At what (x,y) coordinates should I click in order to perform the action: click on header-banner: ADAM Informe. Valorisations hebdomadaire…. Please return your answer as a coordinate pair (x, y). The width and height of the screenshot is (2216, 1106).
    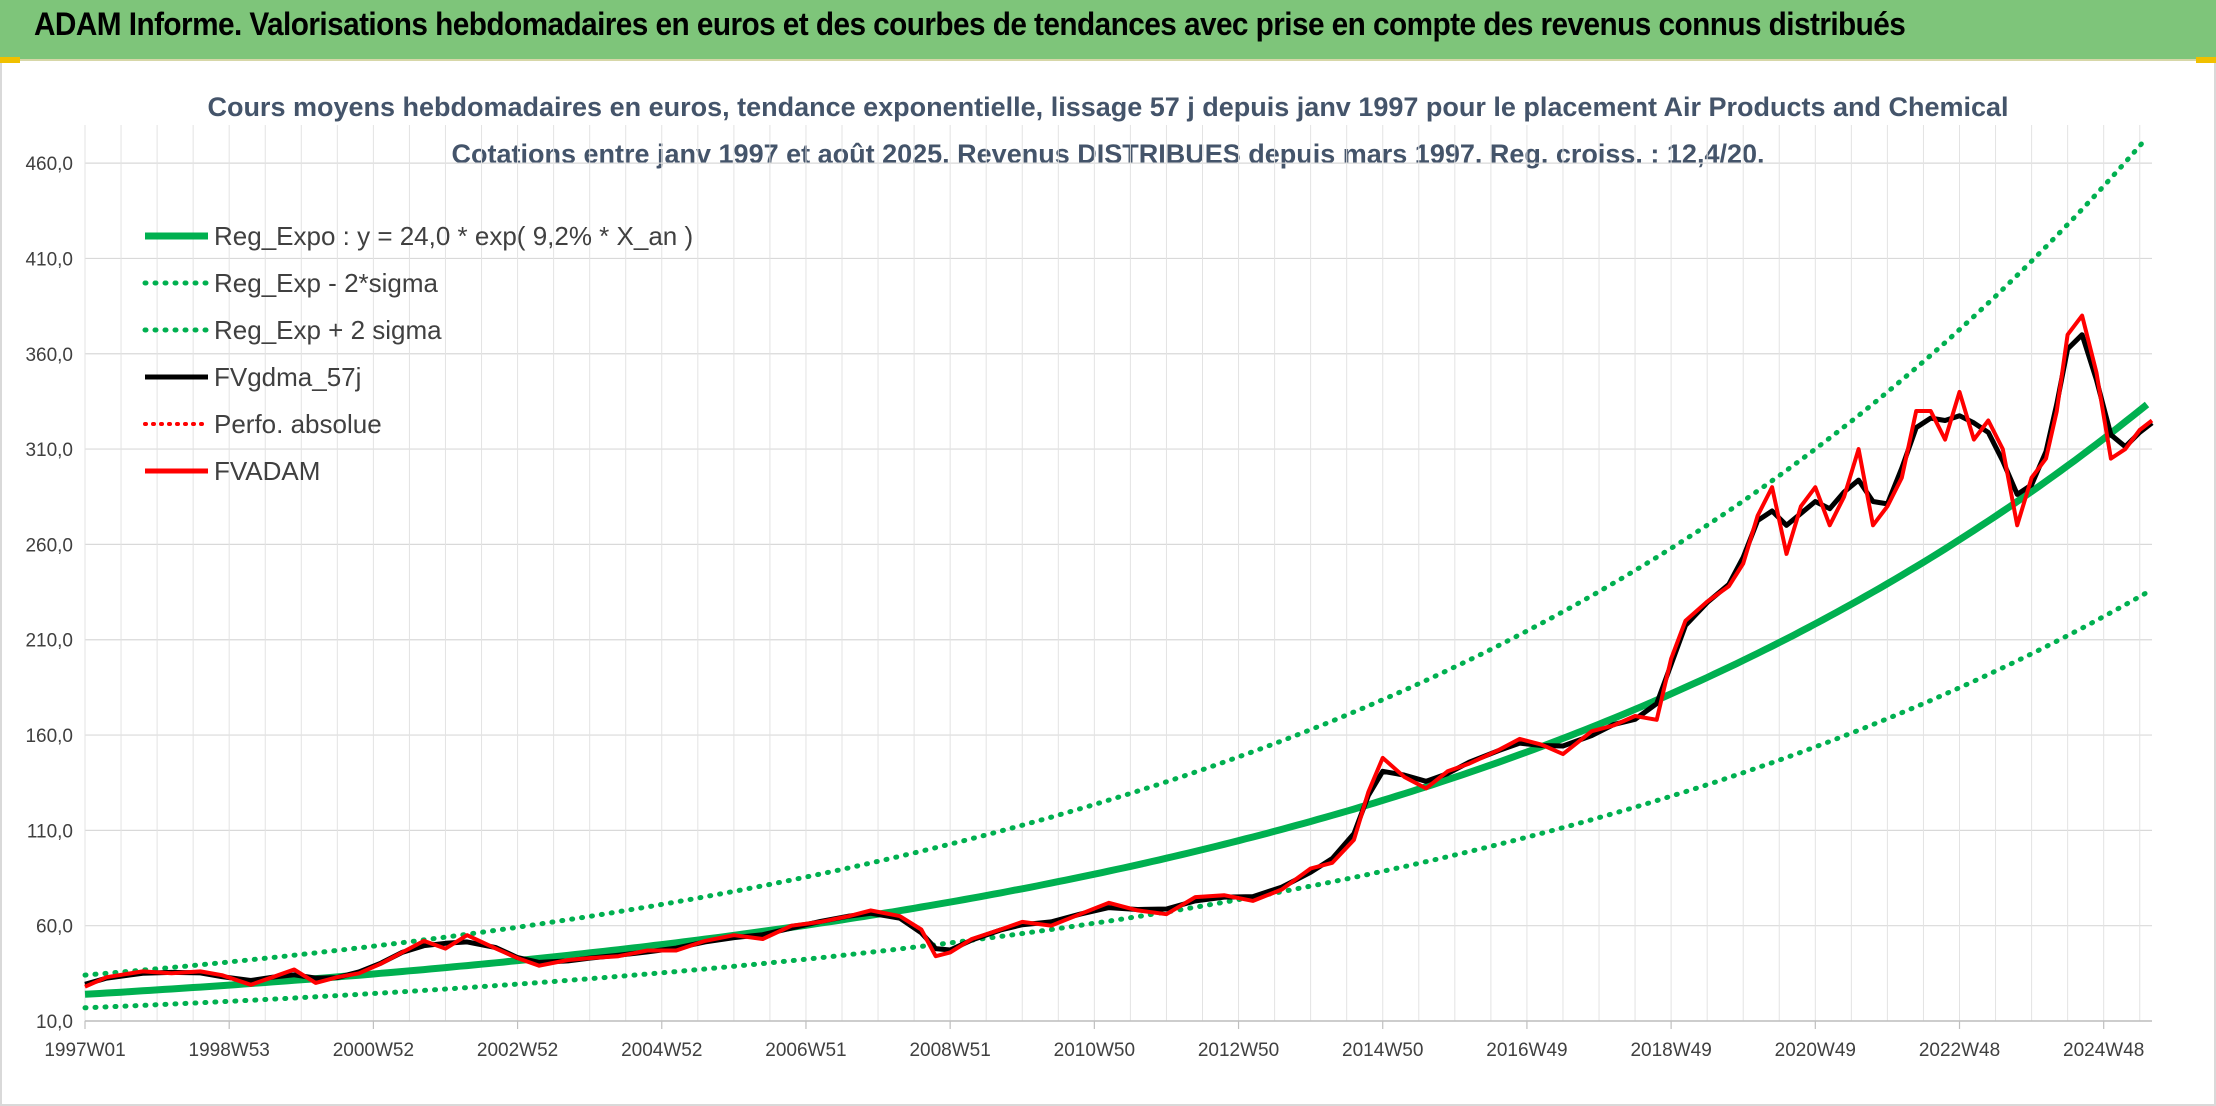
    Looking at the image, I should click on (1108, 30).